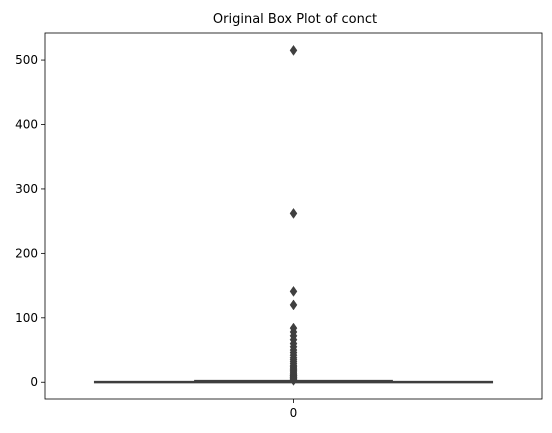 The height and width of the screenshot is (433, 552). What do you see at coordinates (34, 382) in the screenshot?
I see `y-tick-label: 0` at bounding box center [34, 382].